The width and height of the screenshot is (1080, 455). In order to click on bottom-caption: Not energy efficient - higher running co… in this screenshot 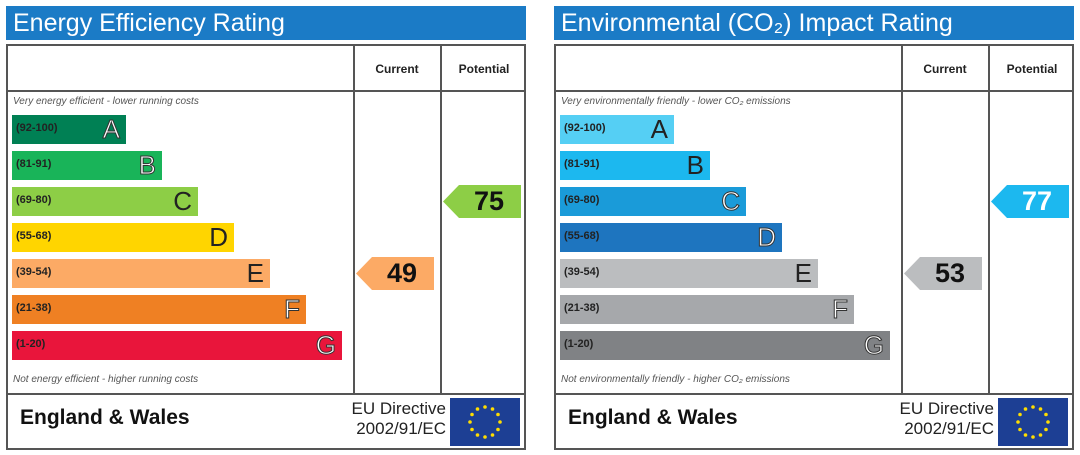, I will do `click(106, 379)`.